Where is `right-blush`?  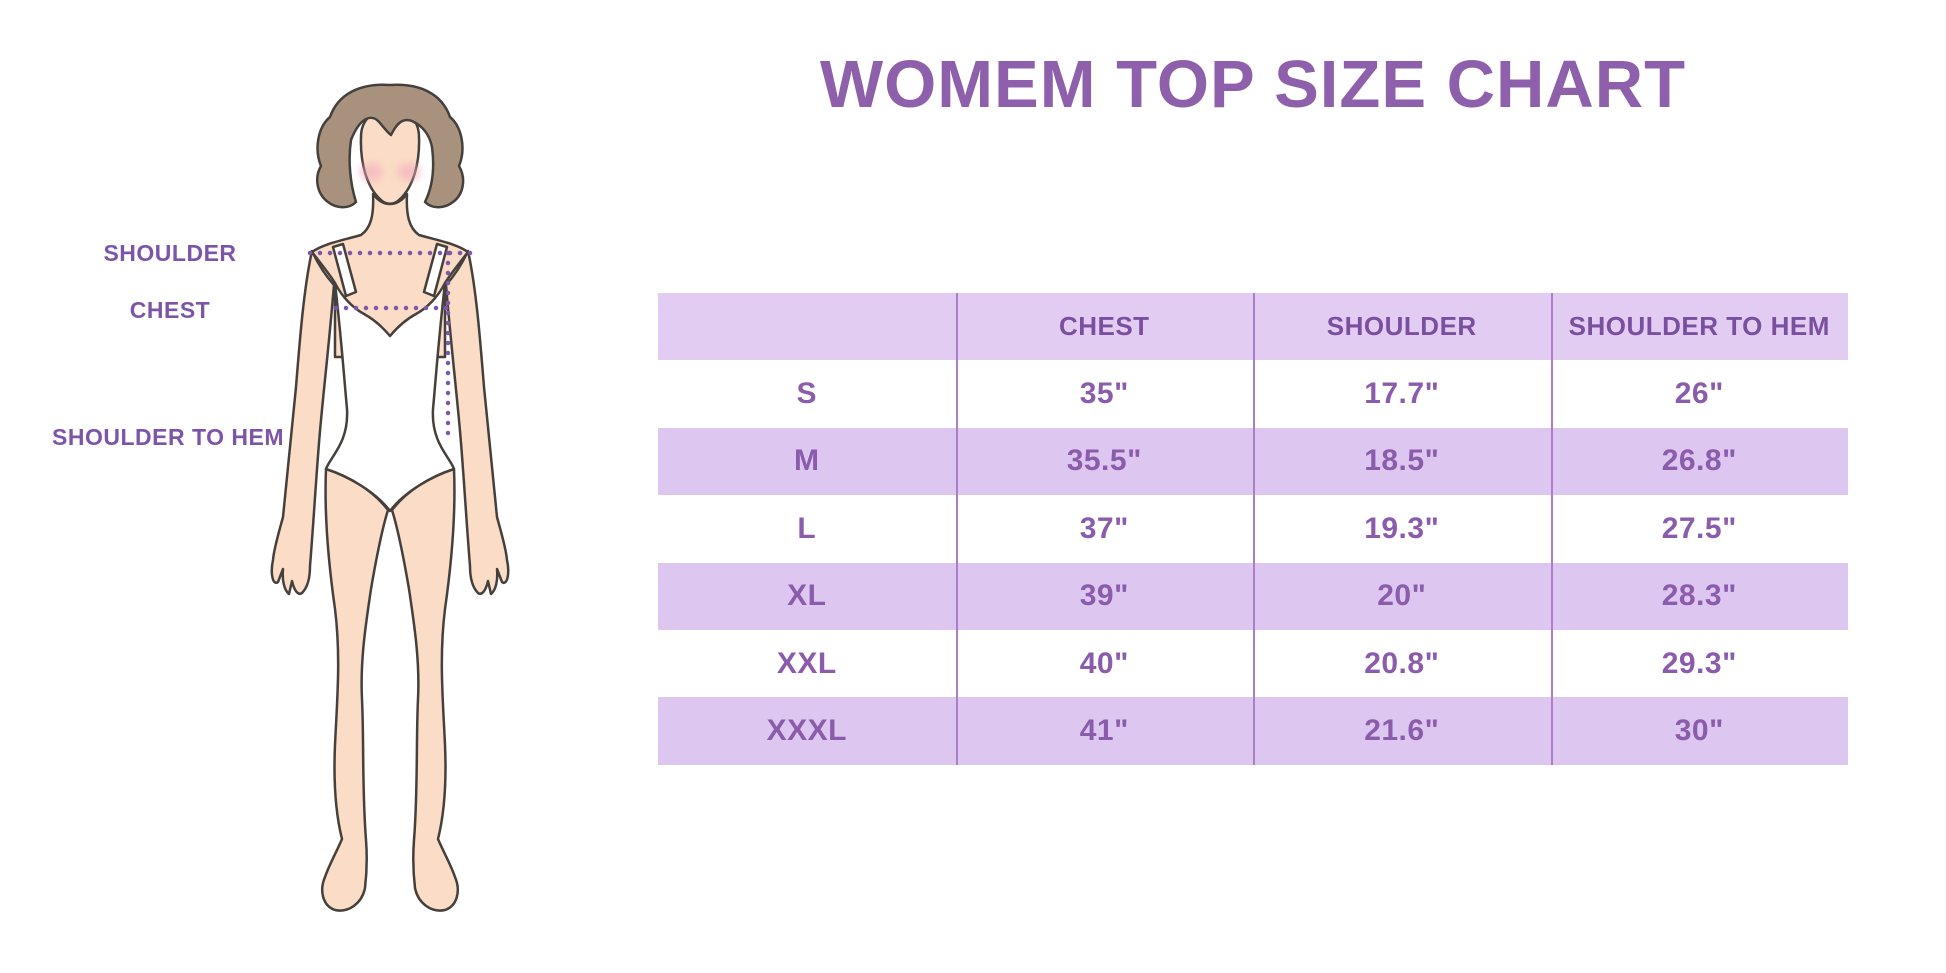
right-blush is located at coordinates (409, 172).